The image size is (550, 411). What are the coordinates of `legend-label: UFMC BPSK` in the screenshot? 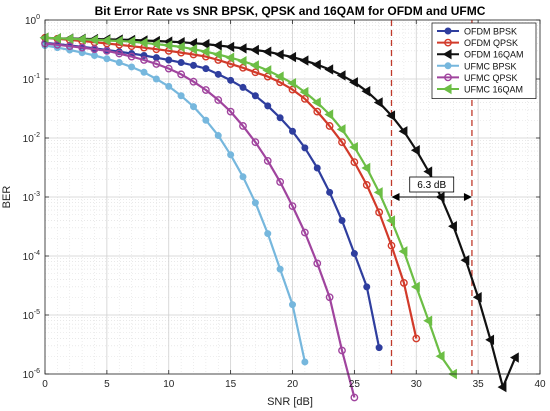 It's located at (490, 66).